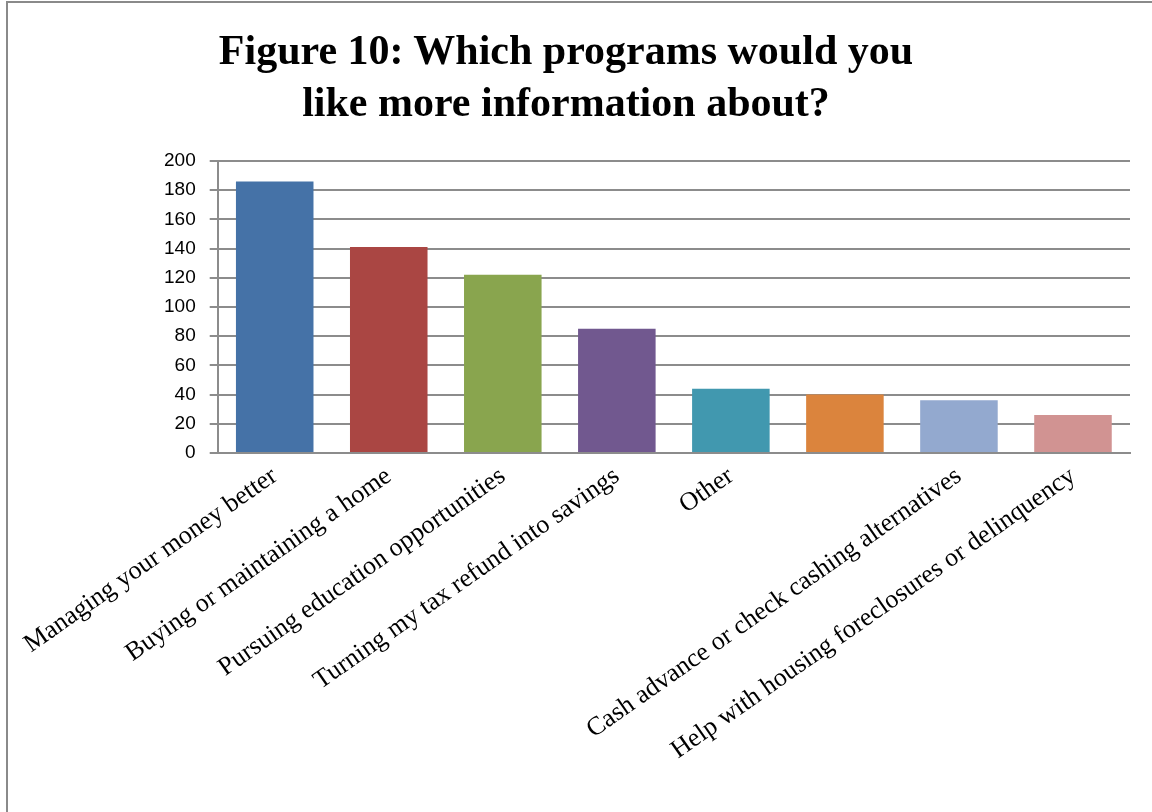 This screenshot has width=1152, height=812. I want to click on y-tick-label: 200, so click(180, 160).